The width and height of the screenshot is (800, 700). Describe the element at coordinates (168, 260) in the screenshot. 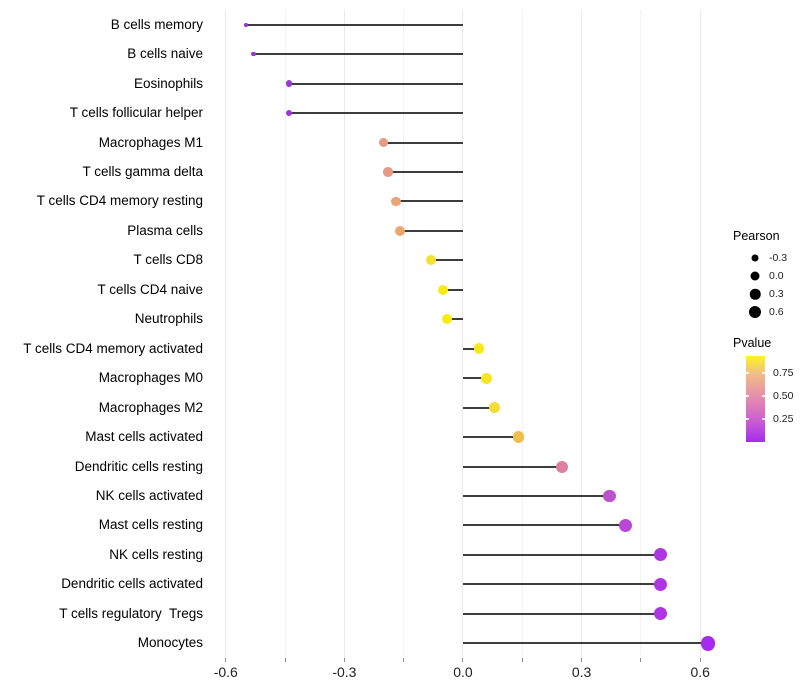

I see `category-label: T cells CD8` at that location.